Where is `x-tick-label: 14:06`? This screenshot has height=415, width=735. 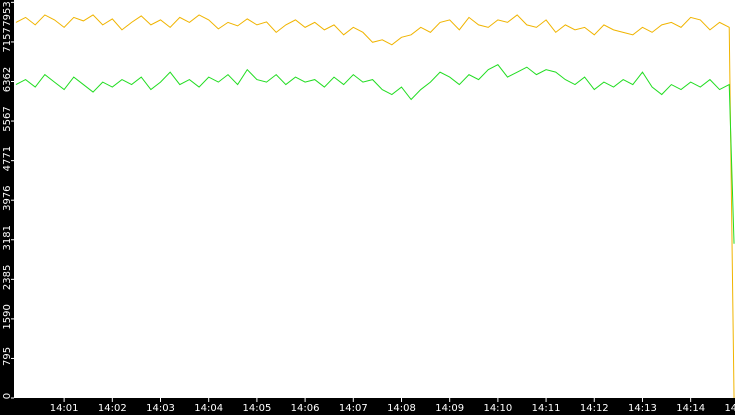 x-tick-label: 14:06 is located at coordinates (305, 408).